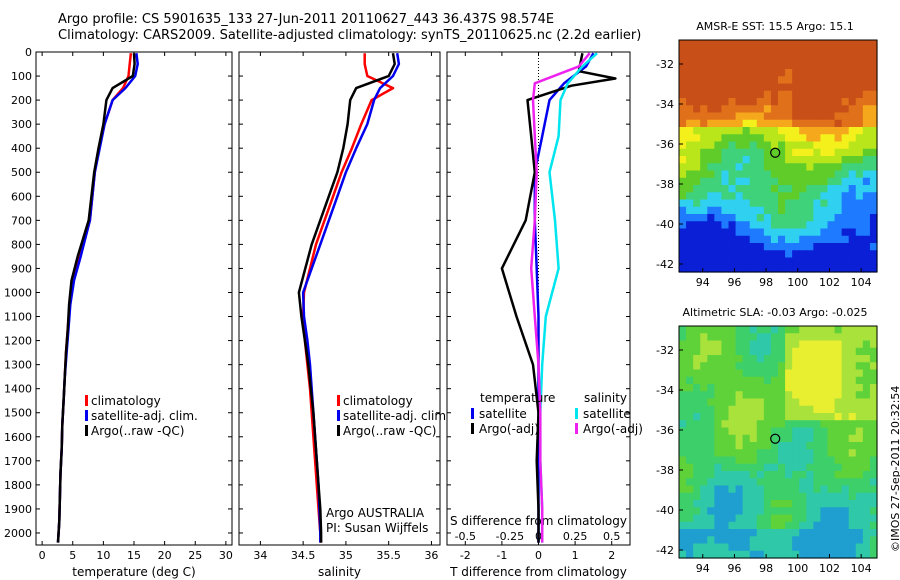 This screenshot has height=580, width=900. What do you see at coordinates (665, 390) in the screenshot?
I see `y-tick-label: -34` at bounding box center [665, 390].